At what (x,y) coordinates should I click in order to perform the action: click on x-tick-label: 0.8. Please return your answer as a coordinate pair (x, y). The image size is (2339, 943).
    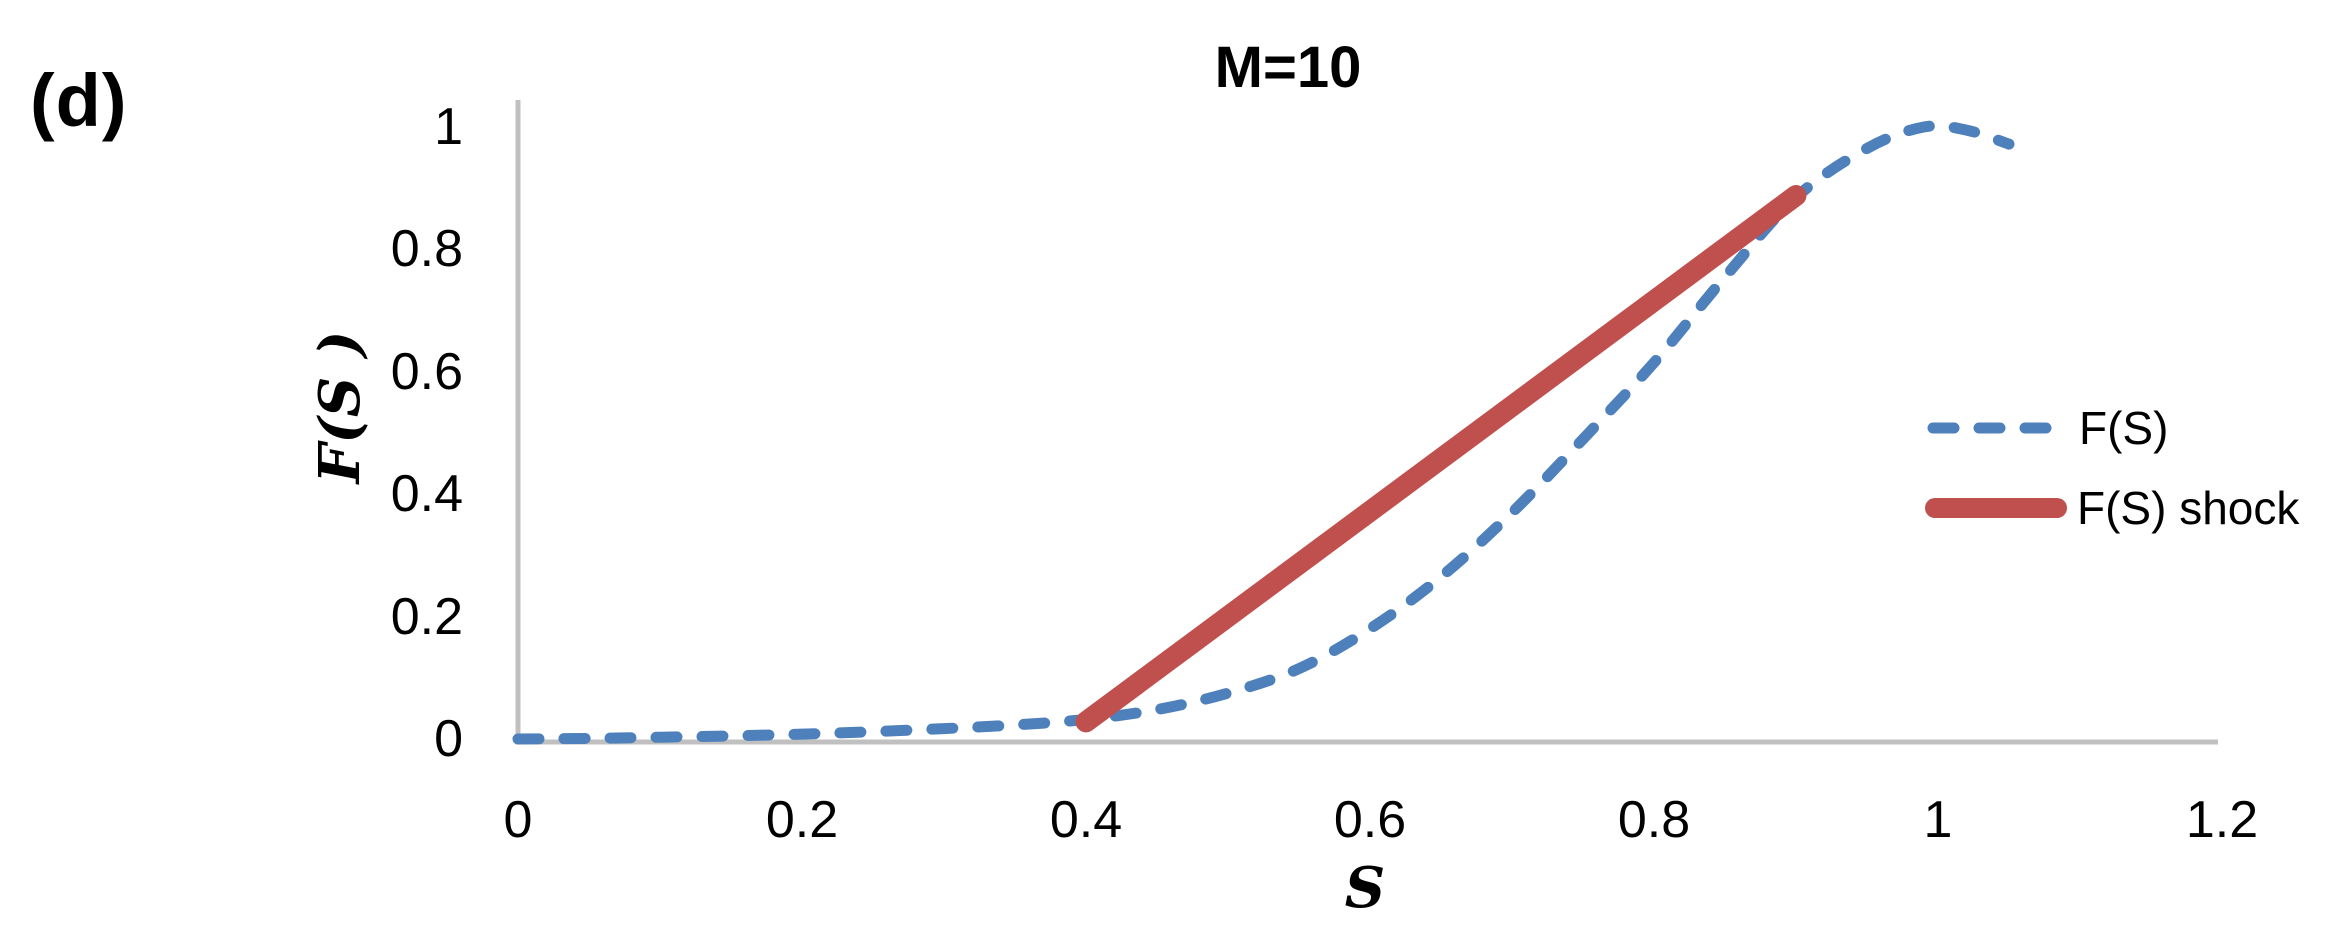
    Looking at the image, I should click on (1654, 820).